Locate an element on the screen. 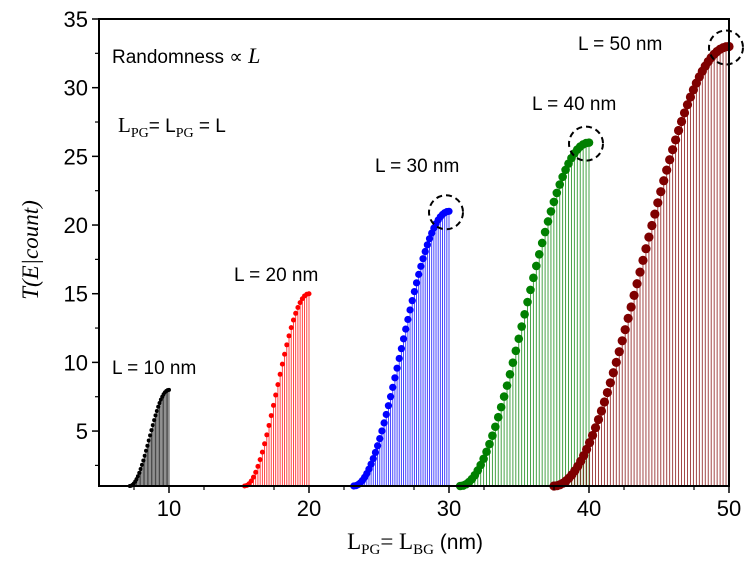 Image resolution: width=748 pixels, height=573 pixels. series-label: L = 40 nm is located at coordinates (574, 104).